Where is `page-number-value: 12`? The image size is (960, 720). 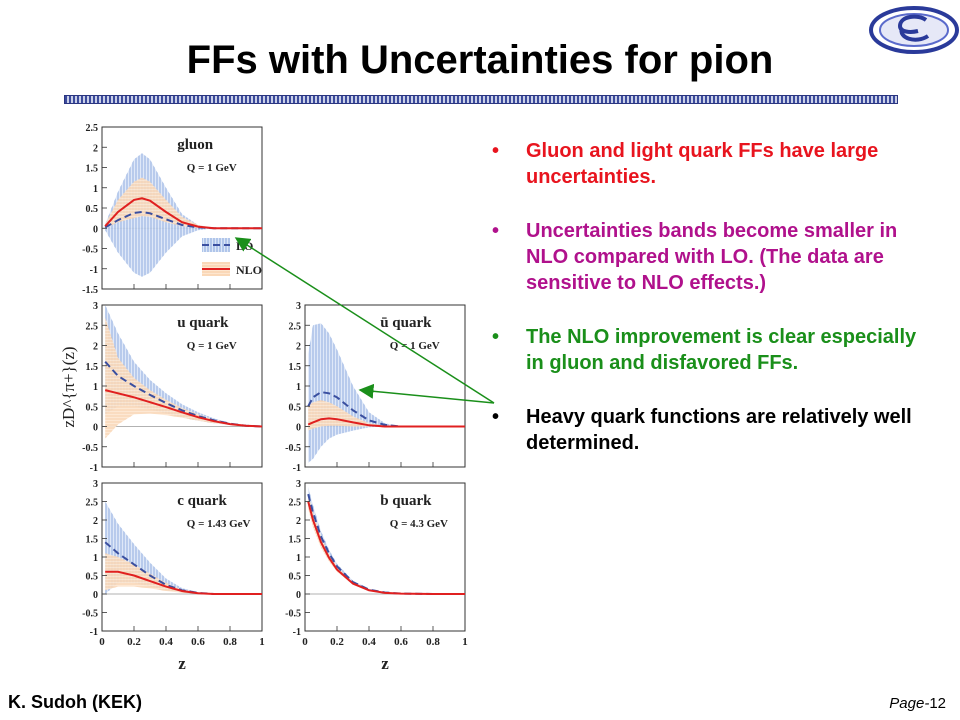 page-number-value: 12 is located at coordinates (937, 703).